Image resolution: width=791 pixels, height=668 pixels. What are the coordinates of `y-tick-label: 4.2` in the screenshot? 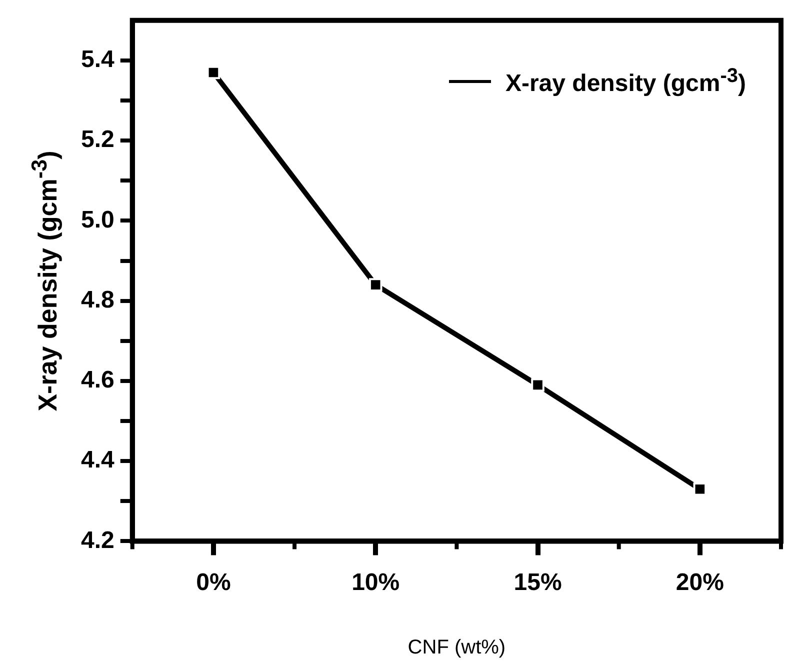 It's located at (97, 540).